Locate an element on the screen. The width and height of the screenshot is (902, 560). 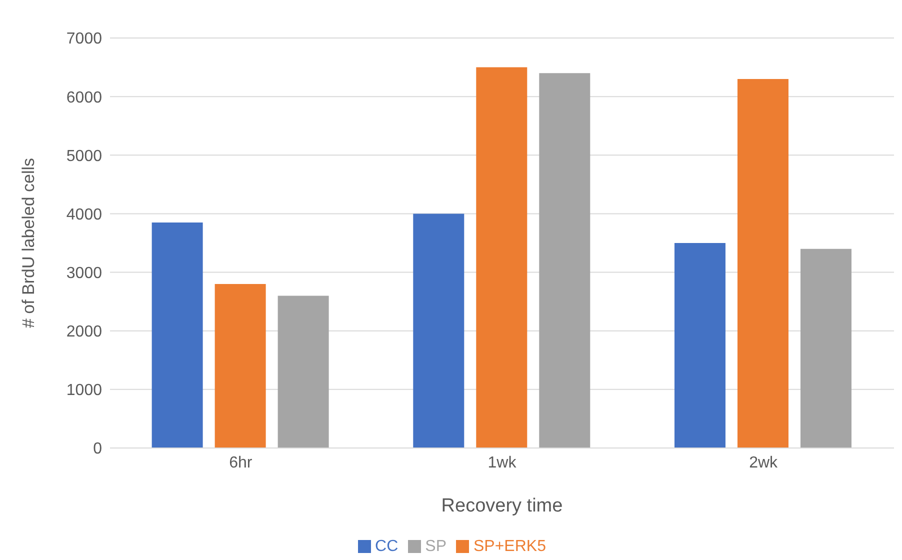
y-tick-label: 3000 is located at coordinates (84, 273).